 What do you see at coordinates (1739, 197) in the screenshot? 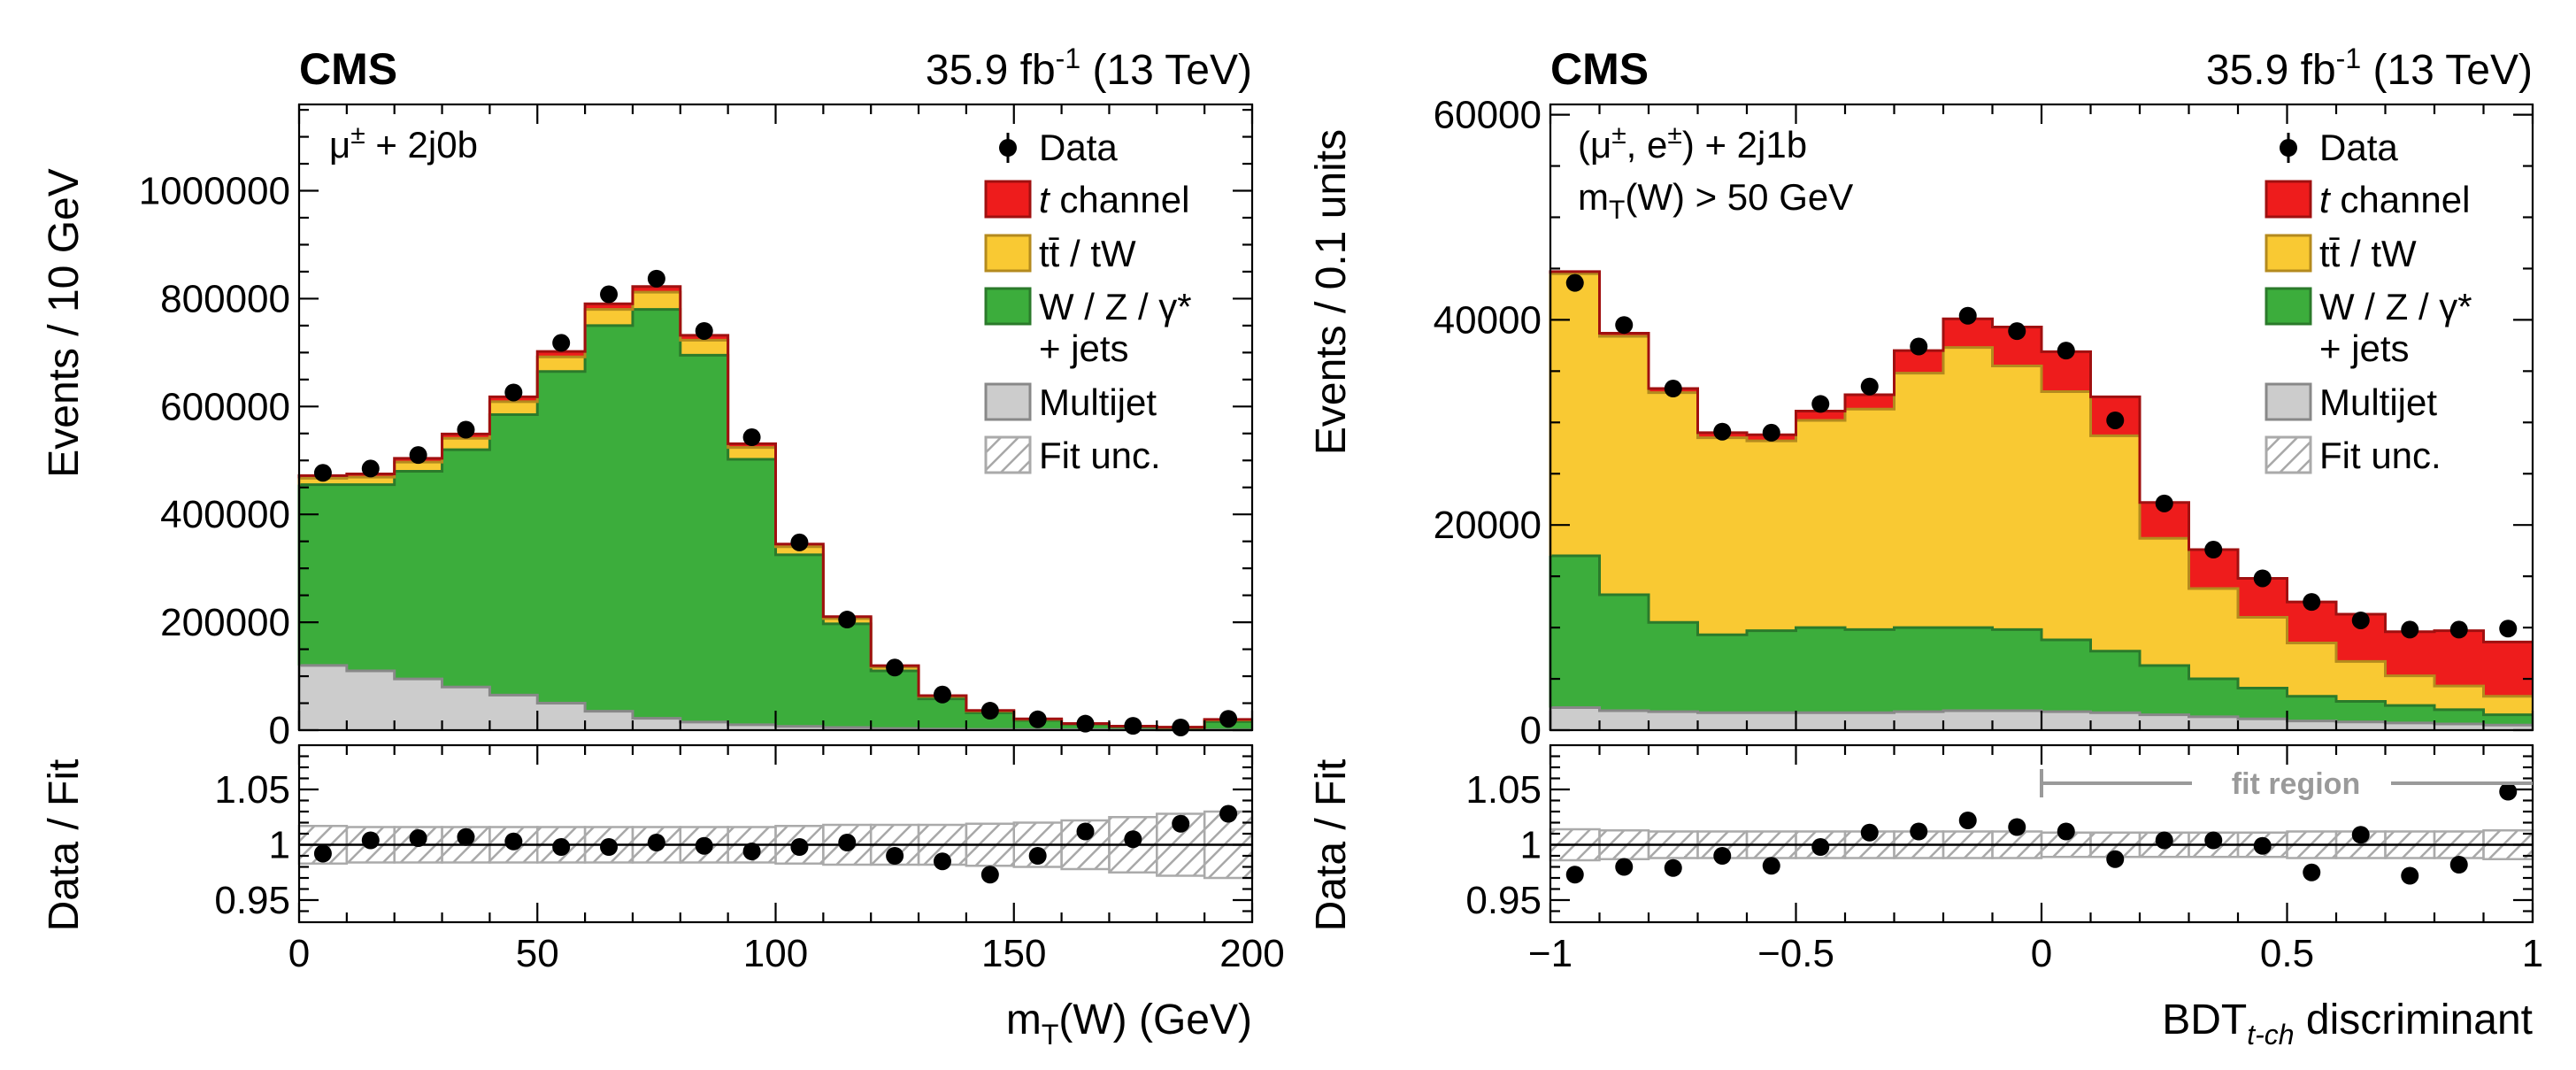
I see `selection-note-rest: (W) > 50 GeV` at bounding box center [1739, 197].